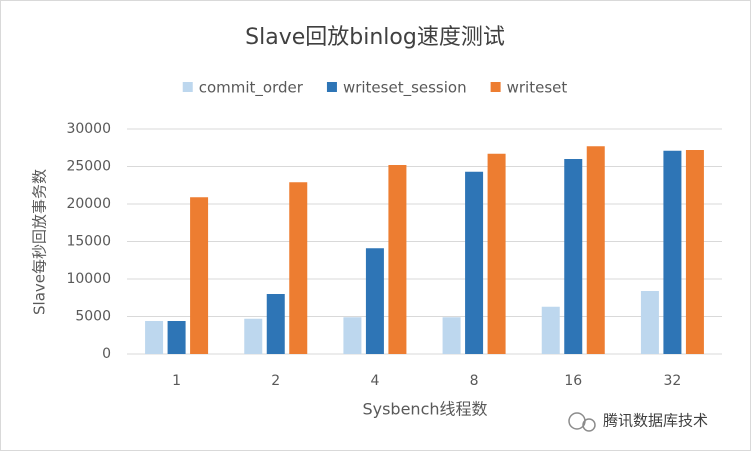 Image resolution: width=751 pixels, height=451 pixels. What do you see at coordinates (537, 88) in the screenshot?
I see `legend-label: writeset` at bounding box center [537, 88].